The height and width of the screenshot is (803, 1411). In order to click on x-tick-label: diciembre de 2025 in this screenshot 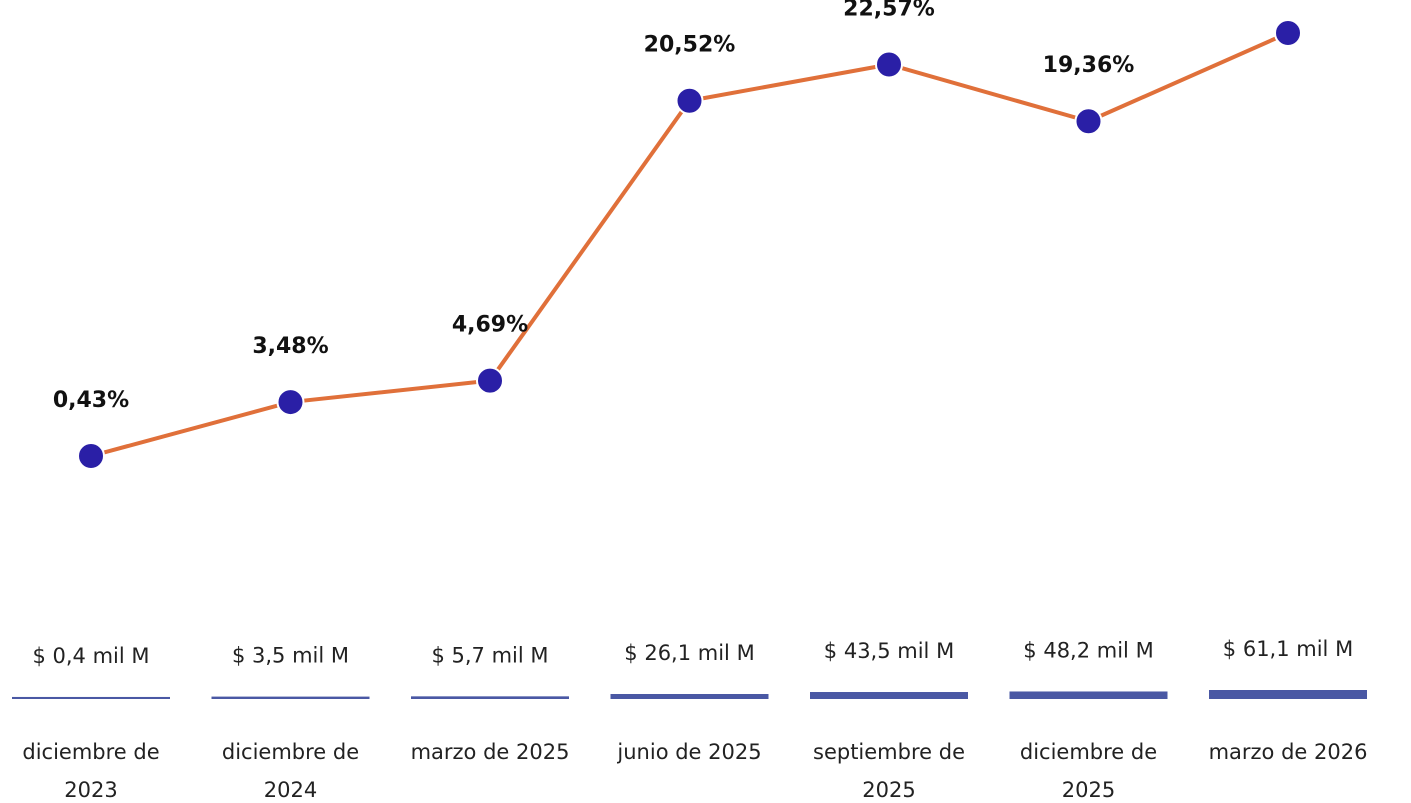, I will do `click(1088, 771)`.